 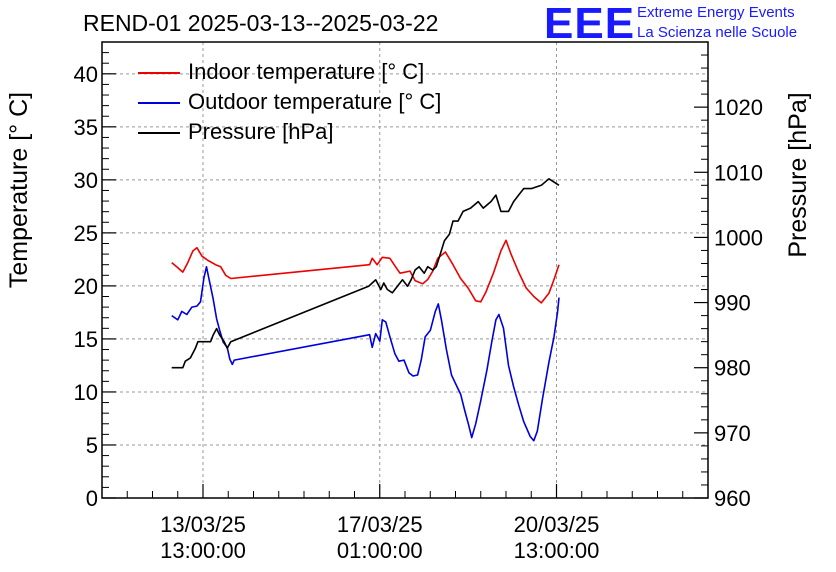 I want to click on x-tick-label-date: 17/03/25, so click(x=380, y=524).